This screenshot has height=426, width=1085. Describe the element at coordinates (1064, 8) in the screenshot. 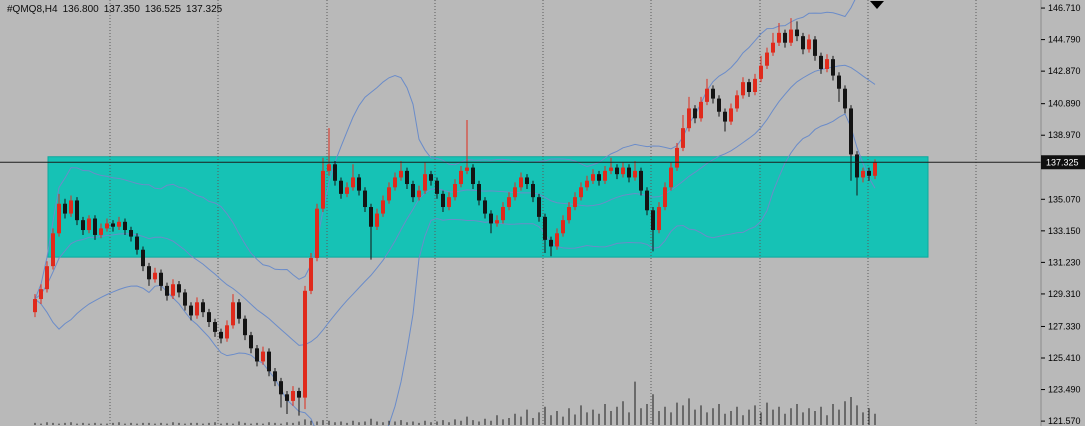

I see `price-axis-label: 146.710` at that location.